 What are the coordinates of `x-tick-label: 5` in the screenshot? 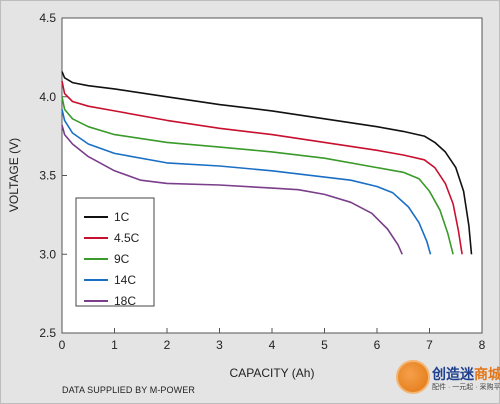 It's located at (324, 345).